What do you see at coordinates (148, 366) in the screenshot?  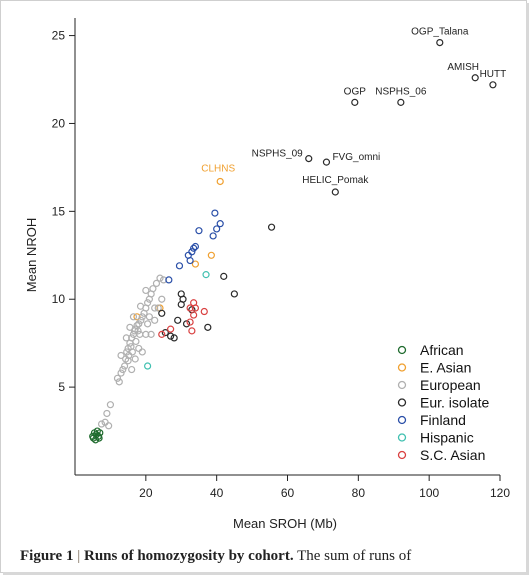 I see `point-hispanic` at bounding box center [148, 366].